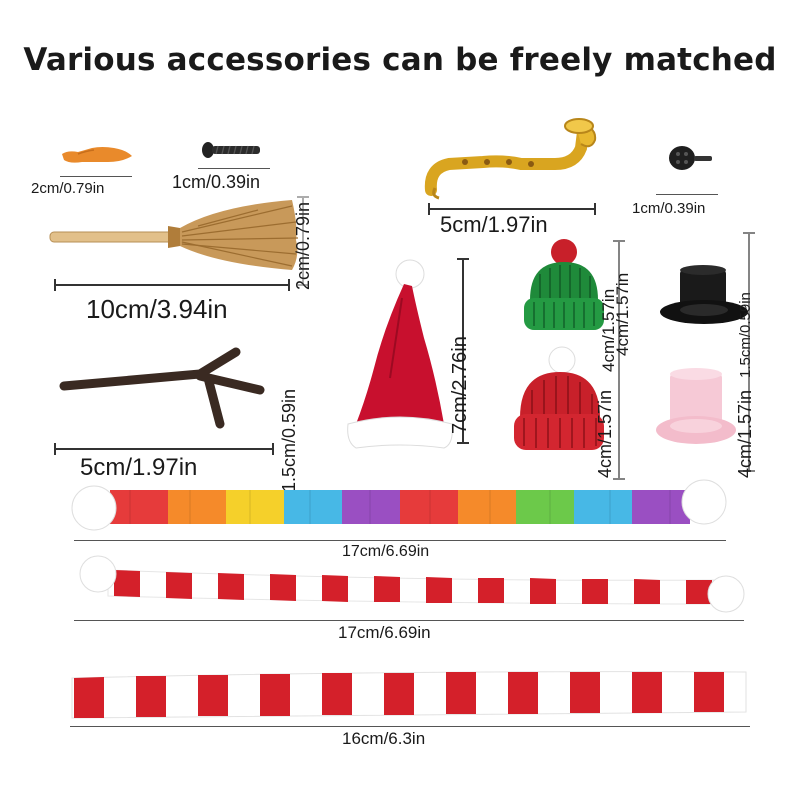 Image resolution: width=800 pixels, height=800 pixels. Describe the element at coordinates (622, 314) in the screenshot. I see `green-beanie-size-label-b: 4cm/1.57in` at that location.